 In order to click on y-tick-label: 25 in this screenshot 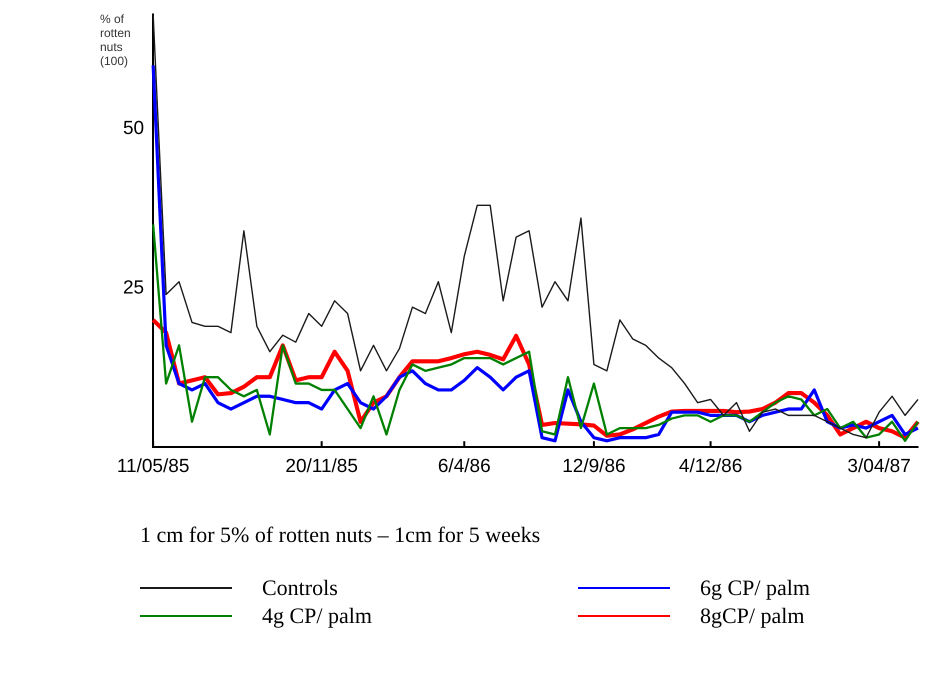, I will do `click(133, 287)`.